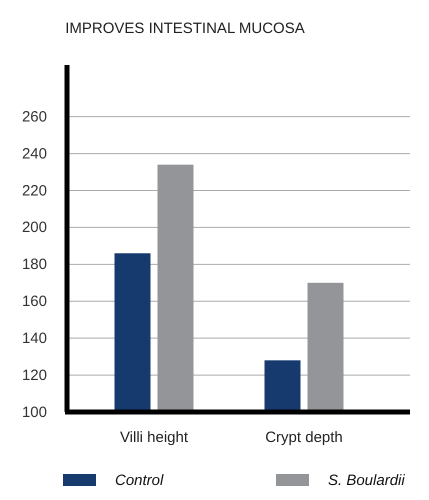 This screenshot has width=429, height=500. What do you see at coordinates (139, 480) in the screenshot?
I see `legend-label: Control` at bounding box center [139, 480].